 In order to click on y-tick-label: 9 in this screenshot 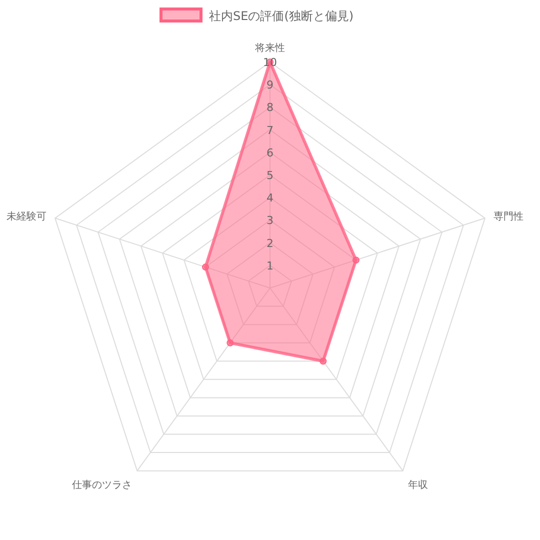, I will do `click(270, 85)`.